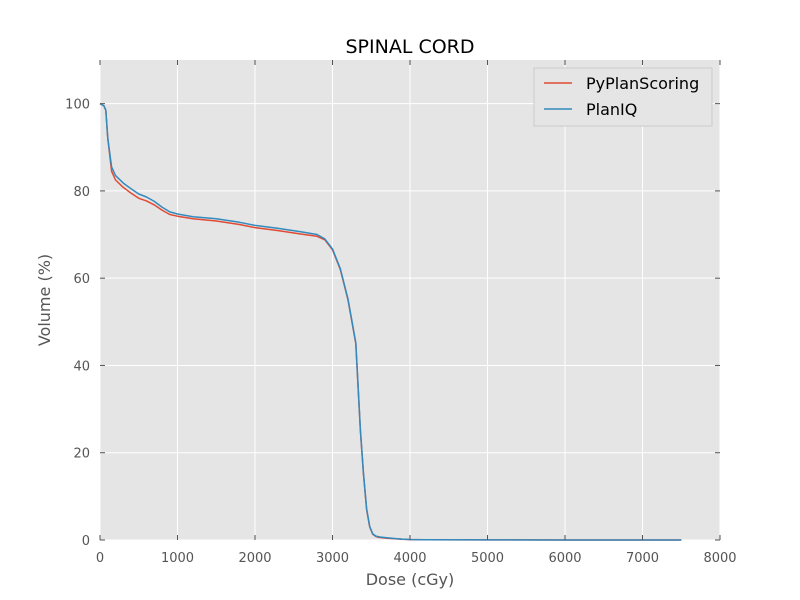  Describe the element at coordinates (81, 279) in the screenshot. I see `y-tick-label: 60` at that location.